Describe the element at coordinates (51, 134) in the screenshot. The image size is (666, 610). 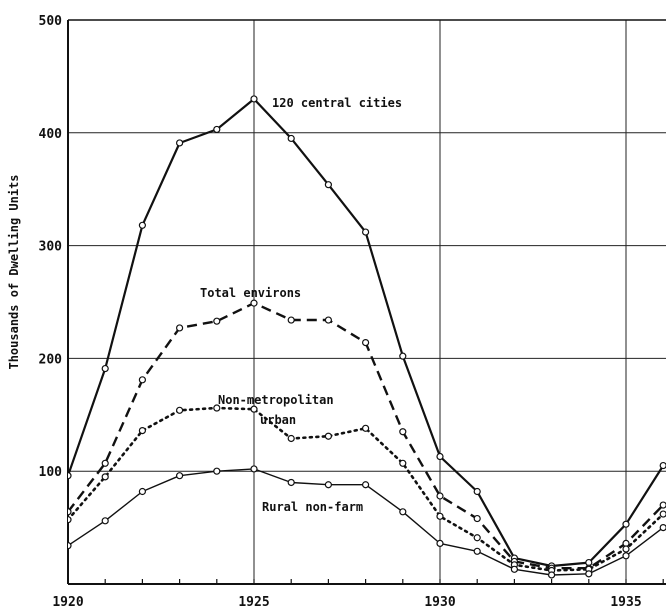
I see `y-tick-label: 400` at that location.